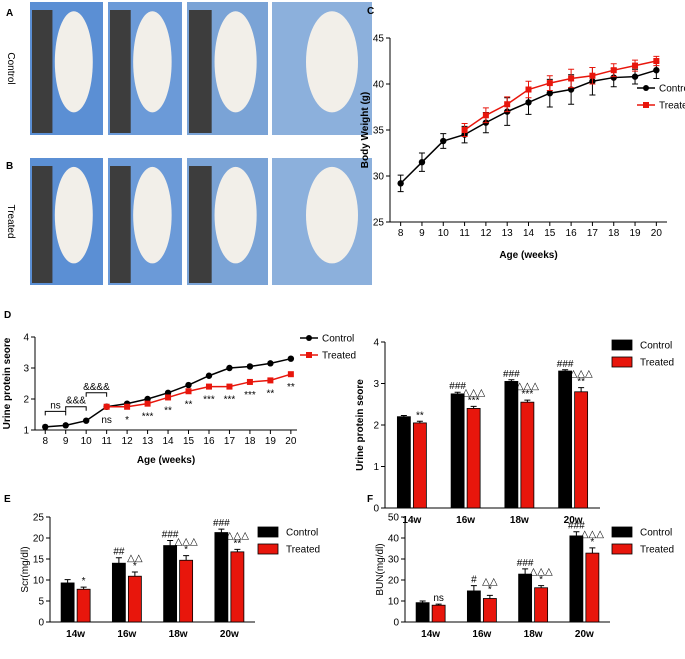 The width and height of the screenshot is (685, 659). What do you see at coordinates (464, 233) in the screenshot?
I see `x-tick-label: 11` at bounding box center [464, 233].